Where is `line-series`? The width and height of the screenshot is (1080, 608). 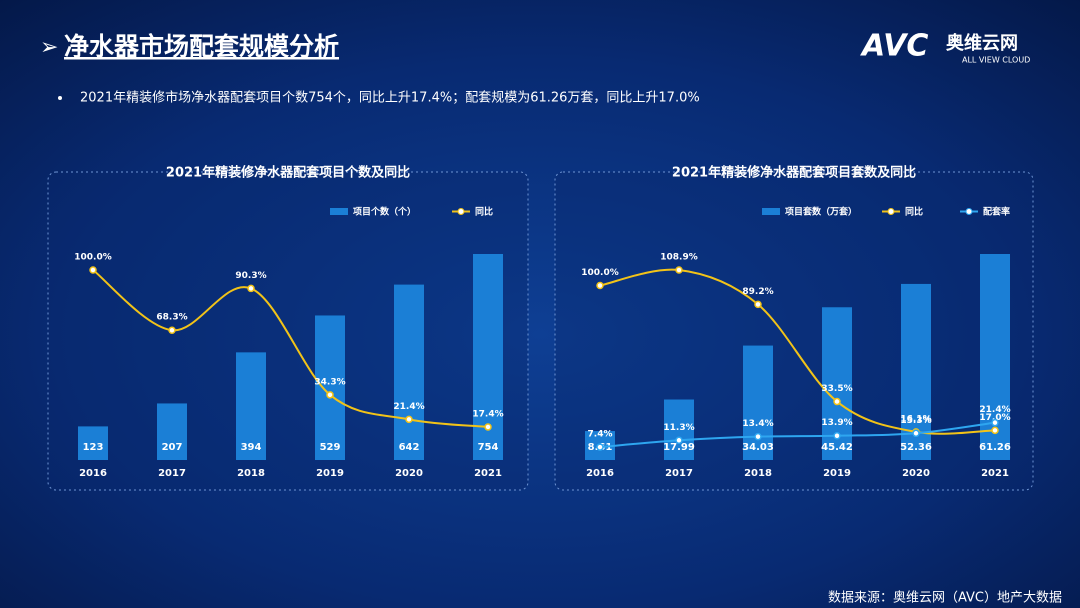 line-series is located at coordinates (797, 435).